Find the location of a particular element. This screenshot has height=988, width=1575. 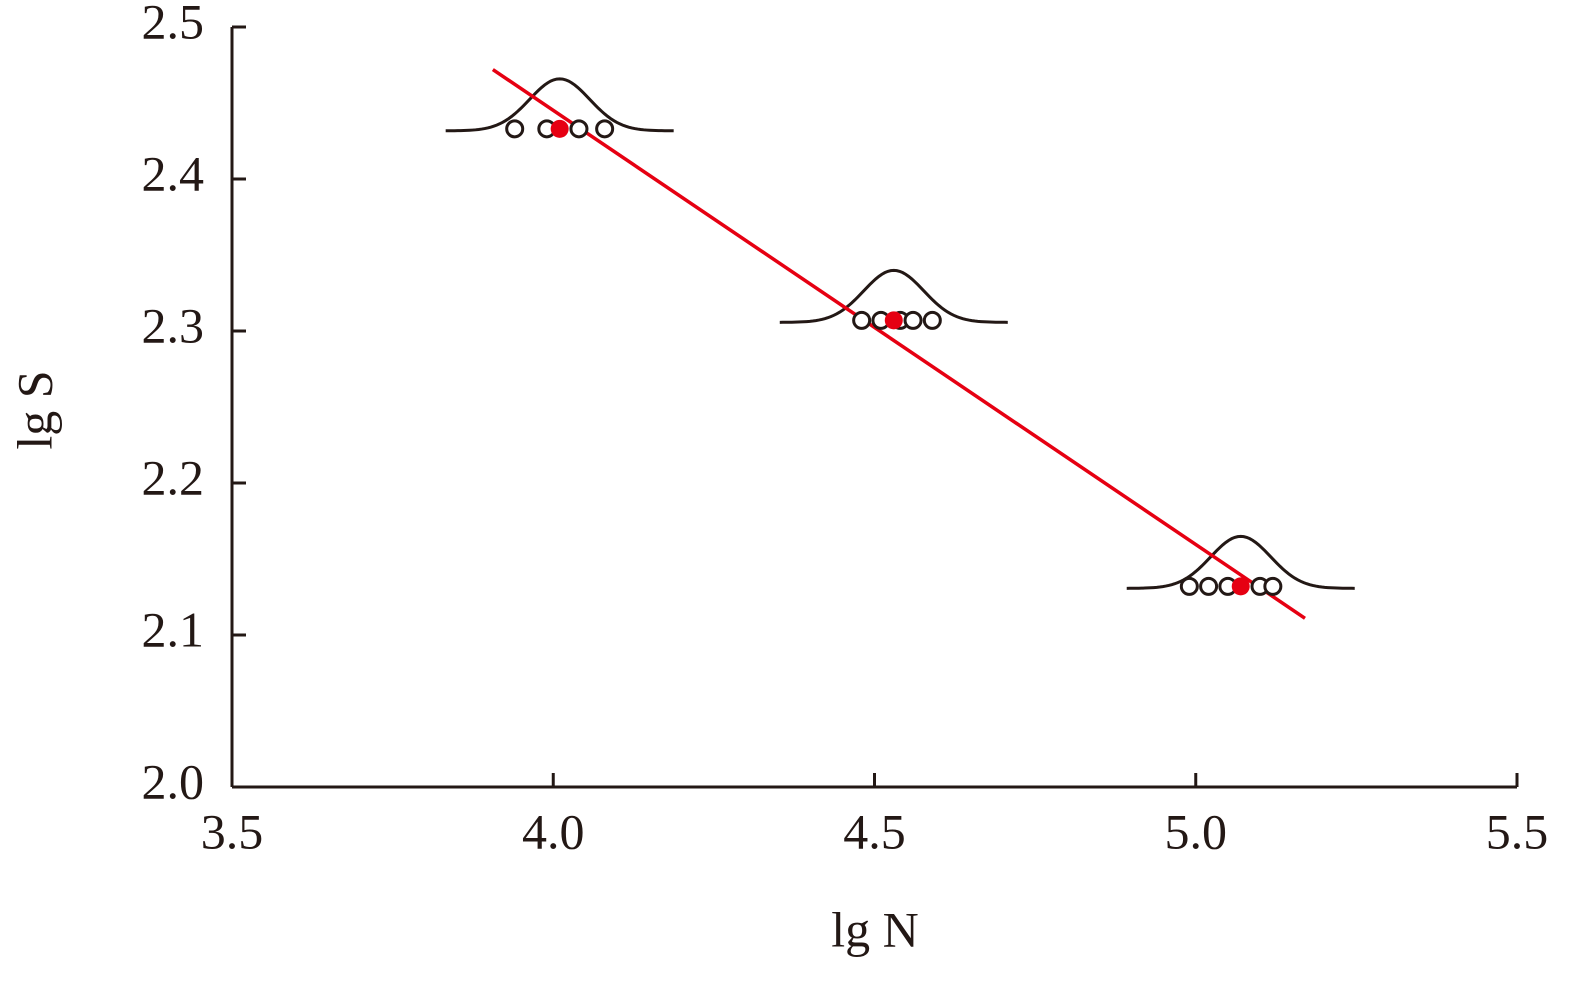

x-tick-label: 5.0 is located at coordinates (1196, 831).